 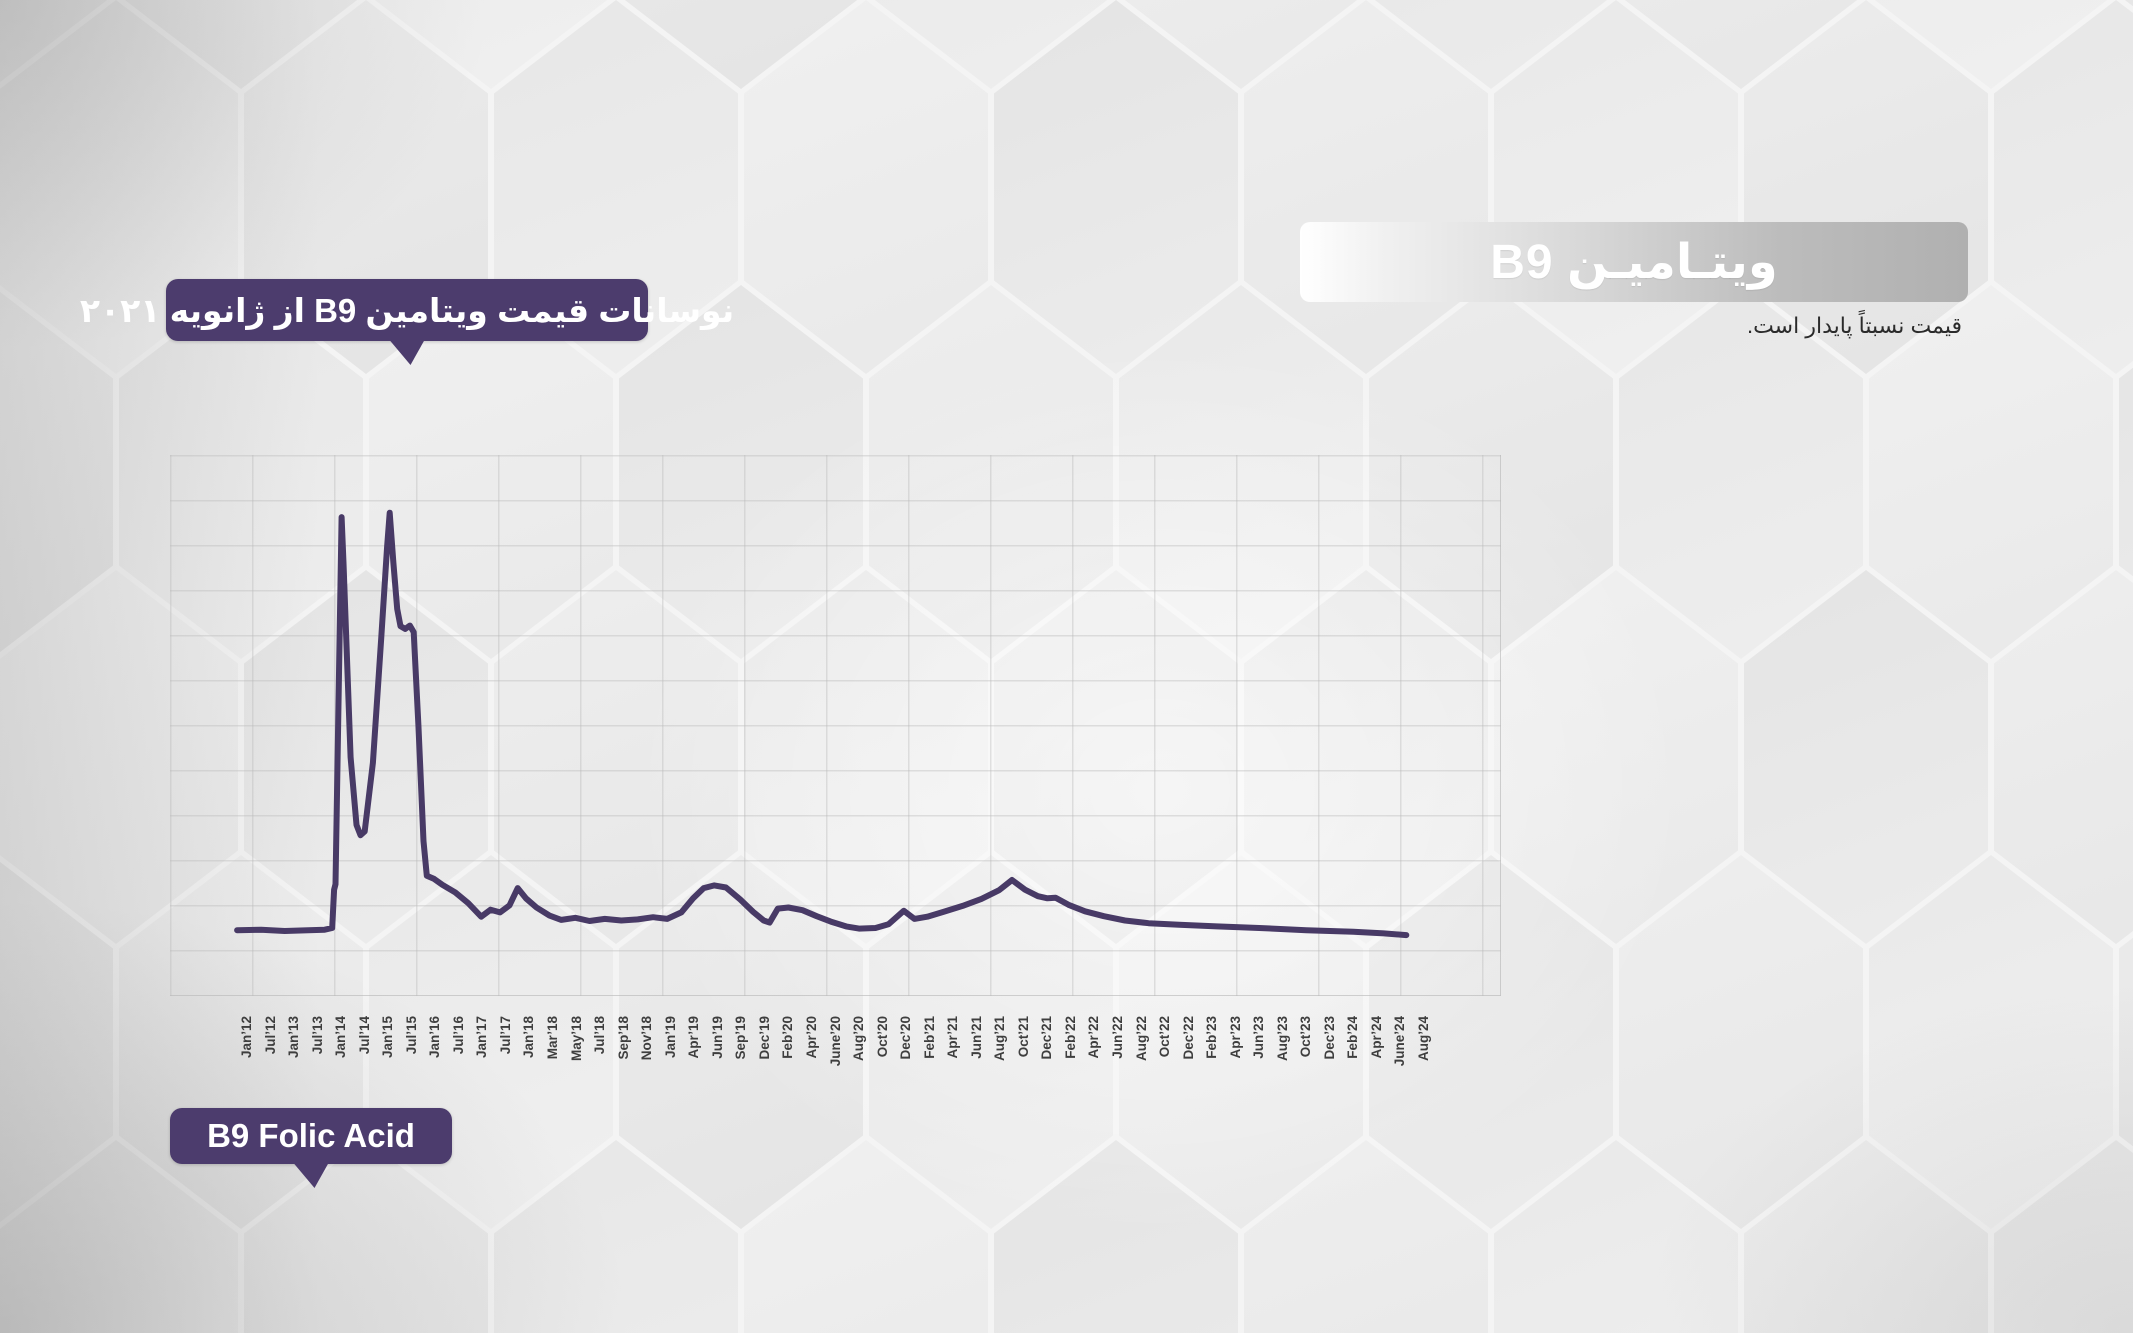 I want to click on x-tick-label: Sep’19, so click(x=741, y=1038).